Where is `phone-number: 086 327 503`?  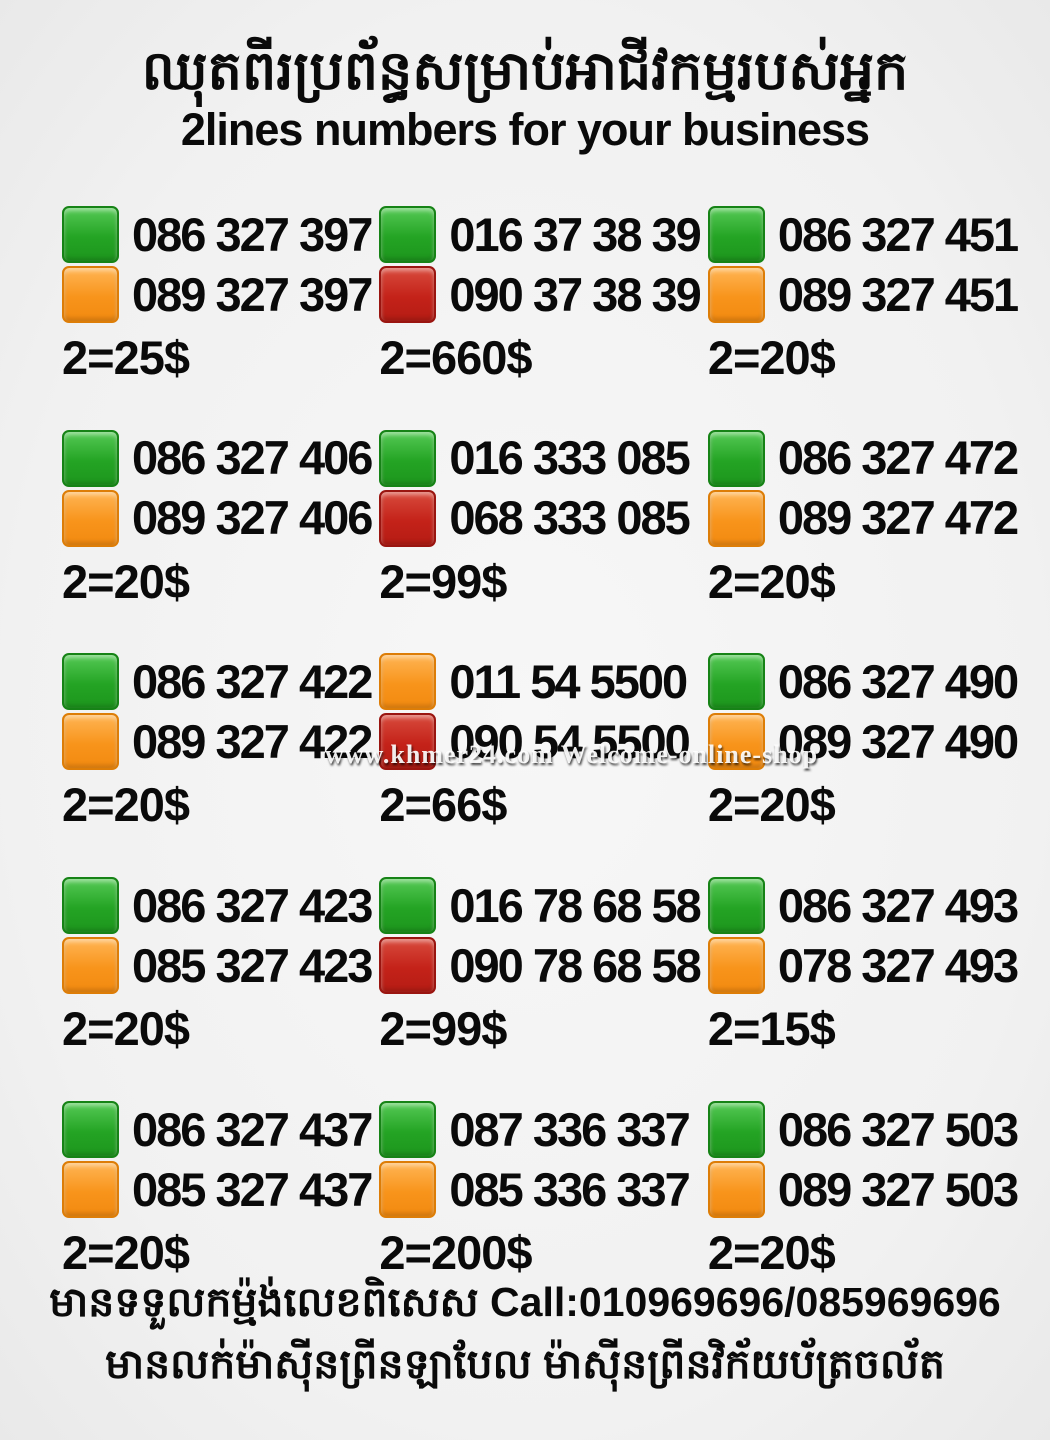 phone-number: 086 327 503 is located at coordinates (898, 1129).